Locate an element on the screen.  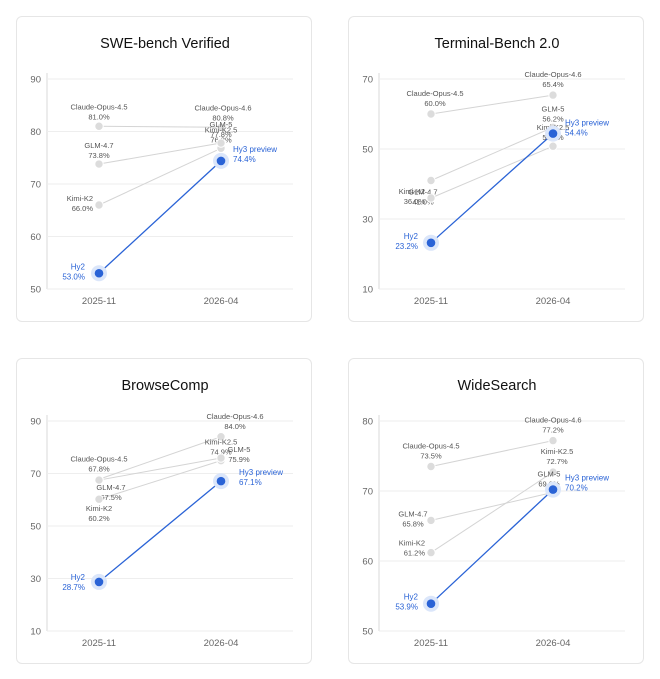
point-value-label: 23.2% is located at coordinates (406, 246).